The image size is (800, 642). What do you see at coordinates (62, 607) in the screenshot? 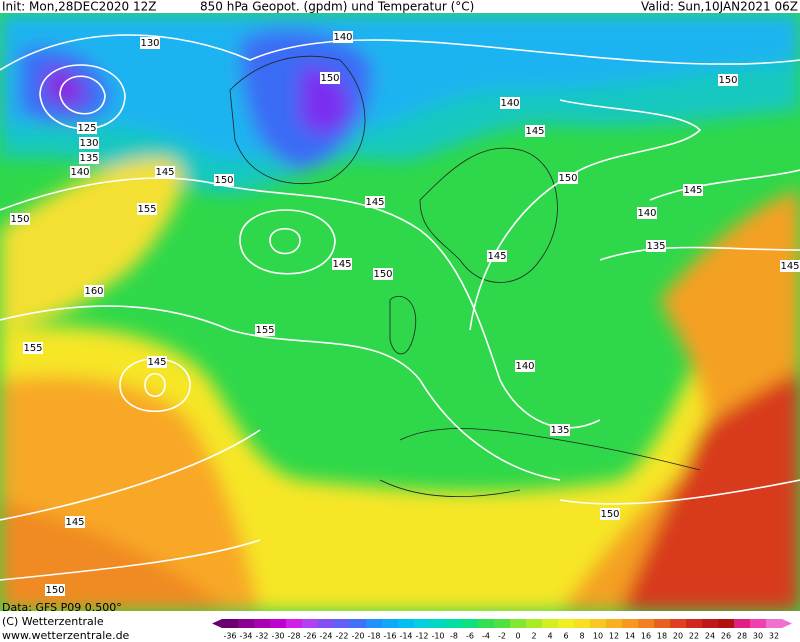
I see `data-source: Data: GFS P09 0.500°` at bounding box center [62, 607].